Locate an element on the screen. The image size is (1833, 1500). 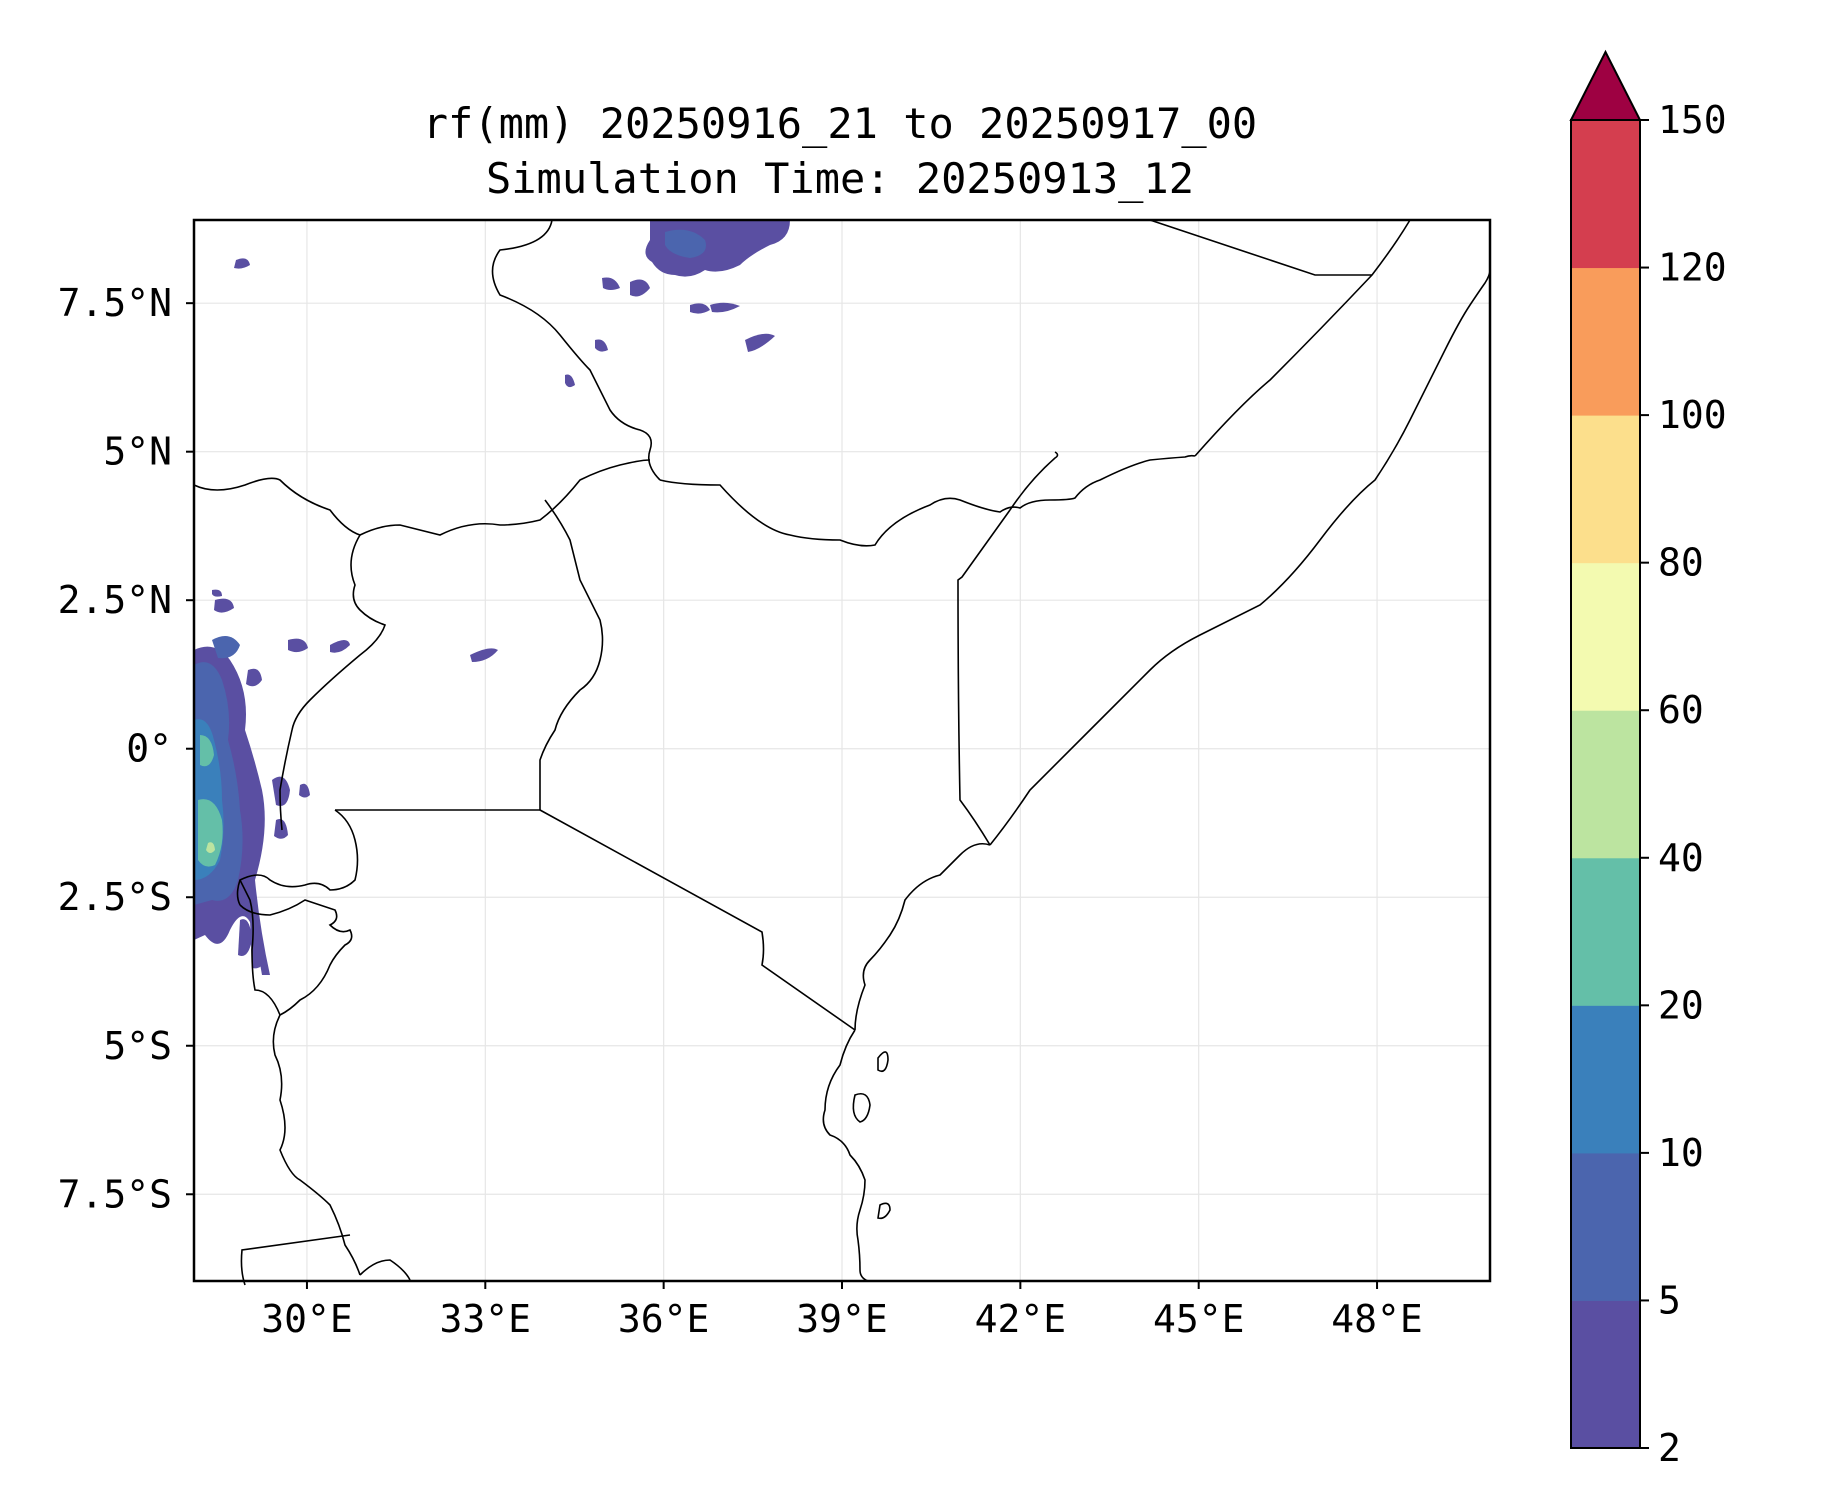
lat-tick-label: 2.5°N is located at coordinates (115, 600).